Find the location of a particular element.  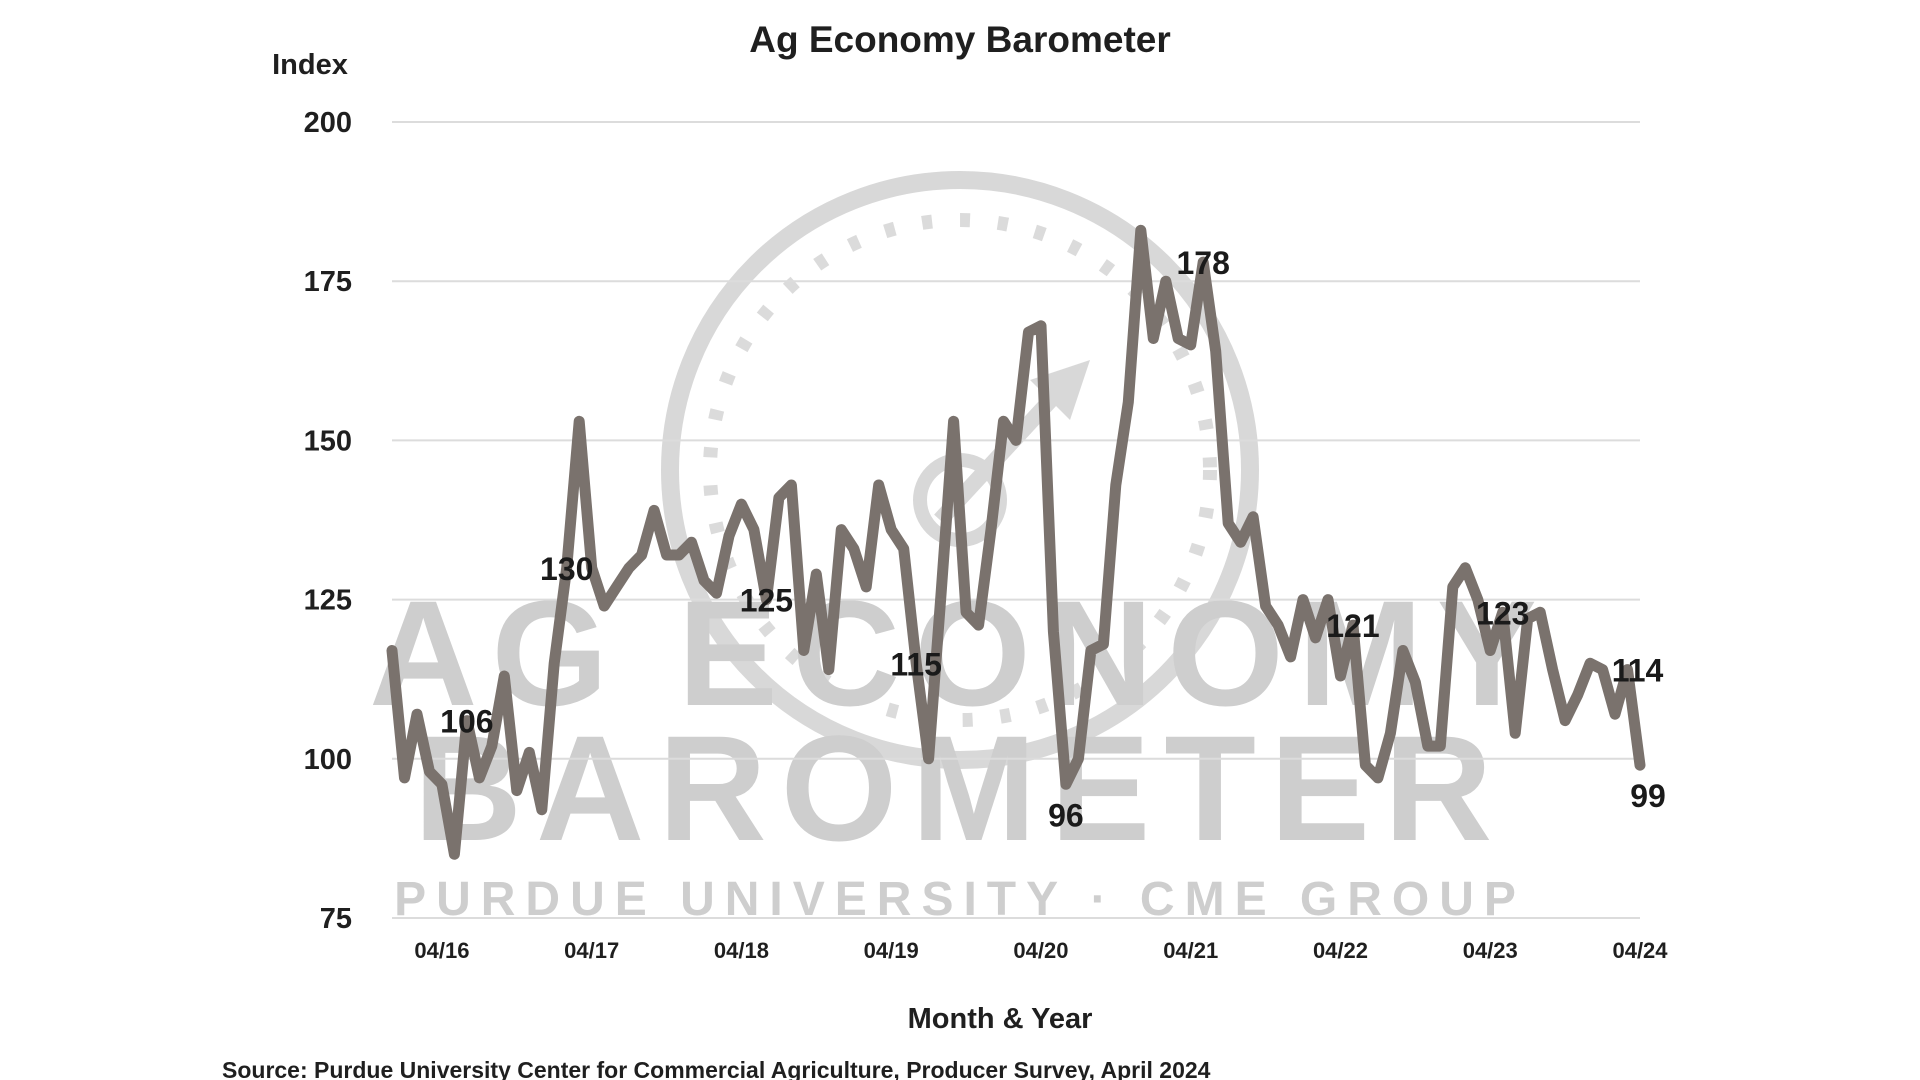

data-label-114-99: 114 is located at coordinates (1638, 671).